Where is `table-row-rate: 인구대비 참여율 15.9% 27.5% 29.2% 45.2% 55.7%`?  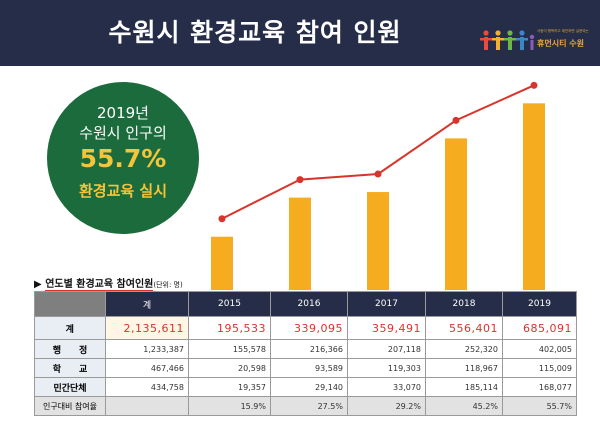 table-row-rate: 인구대비 참여율 15.9% 27.5% 29.2% 45.2% 55.7% is located at coordinates (305, 406).